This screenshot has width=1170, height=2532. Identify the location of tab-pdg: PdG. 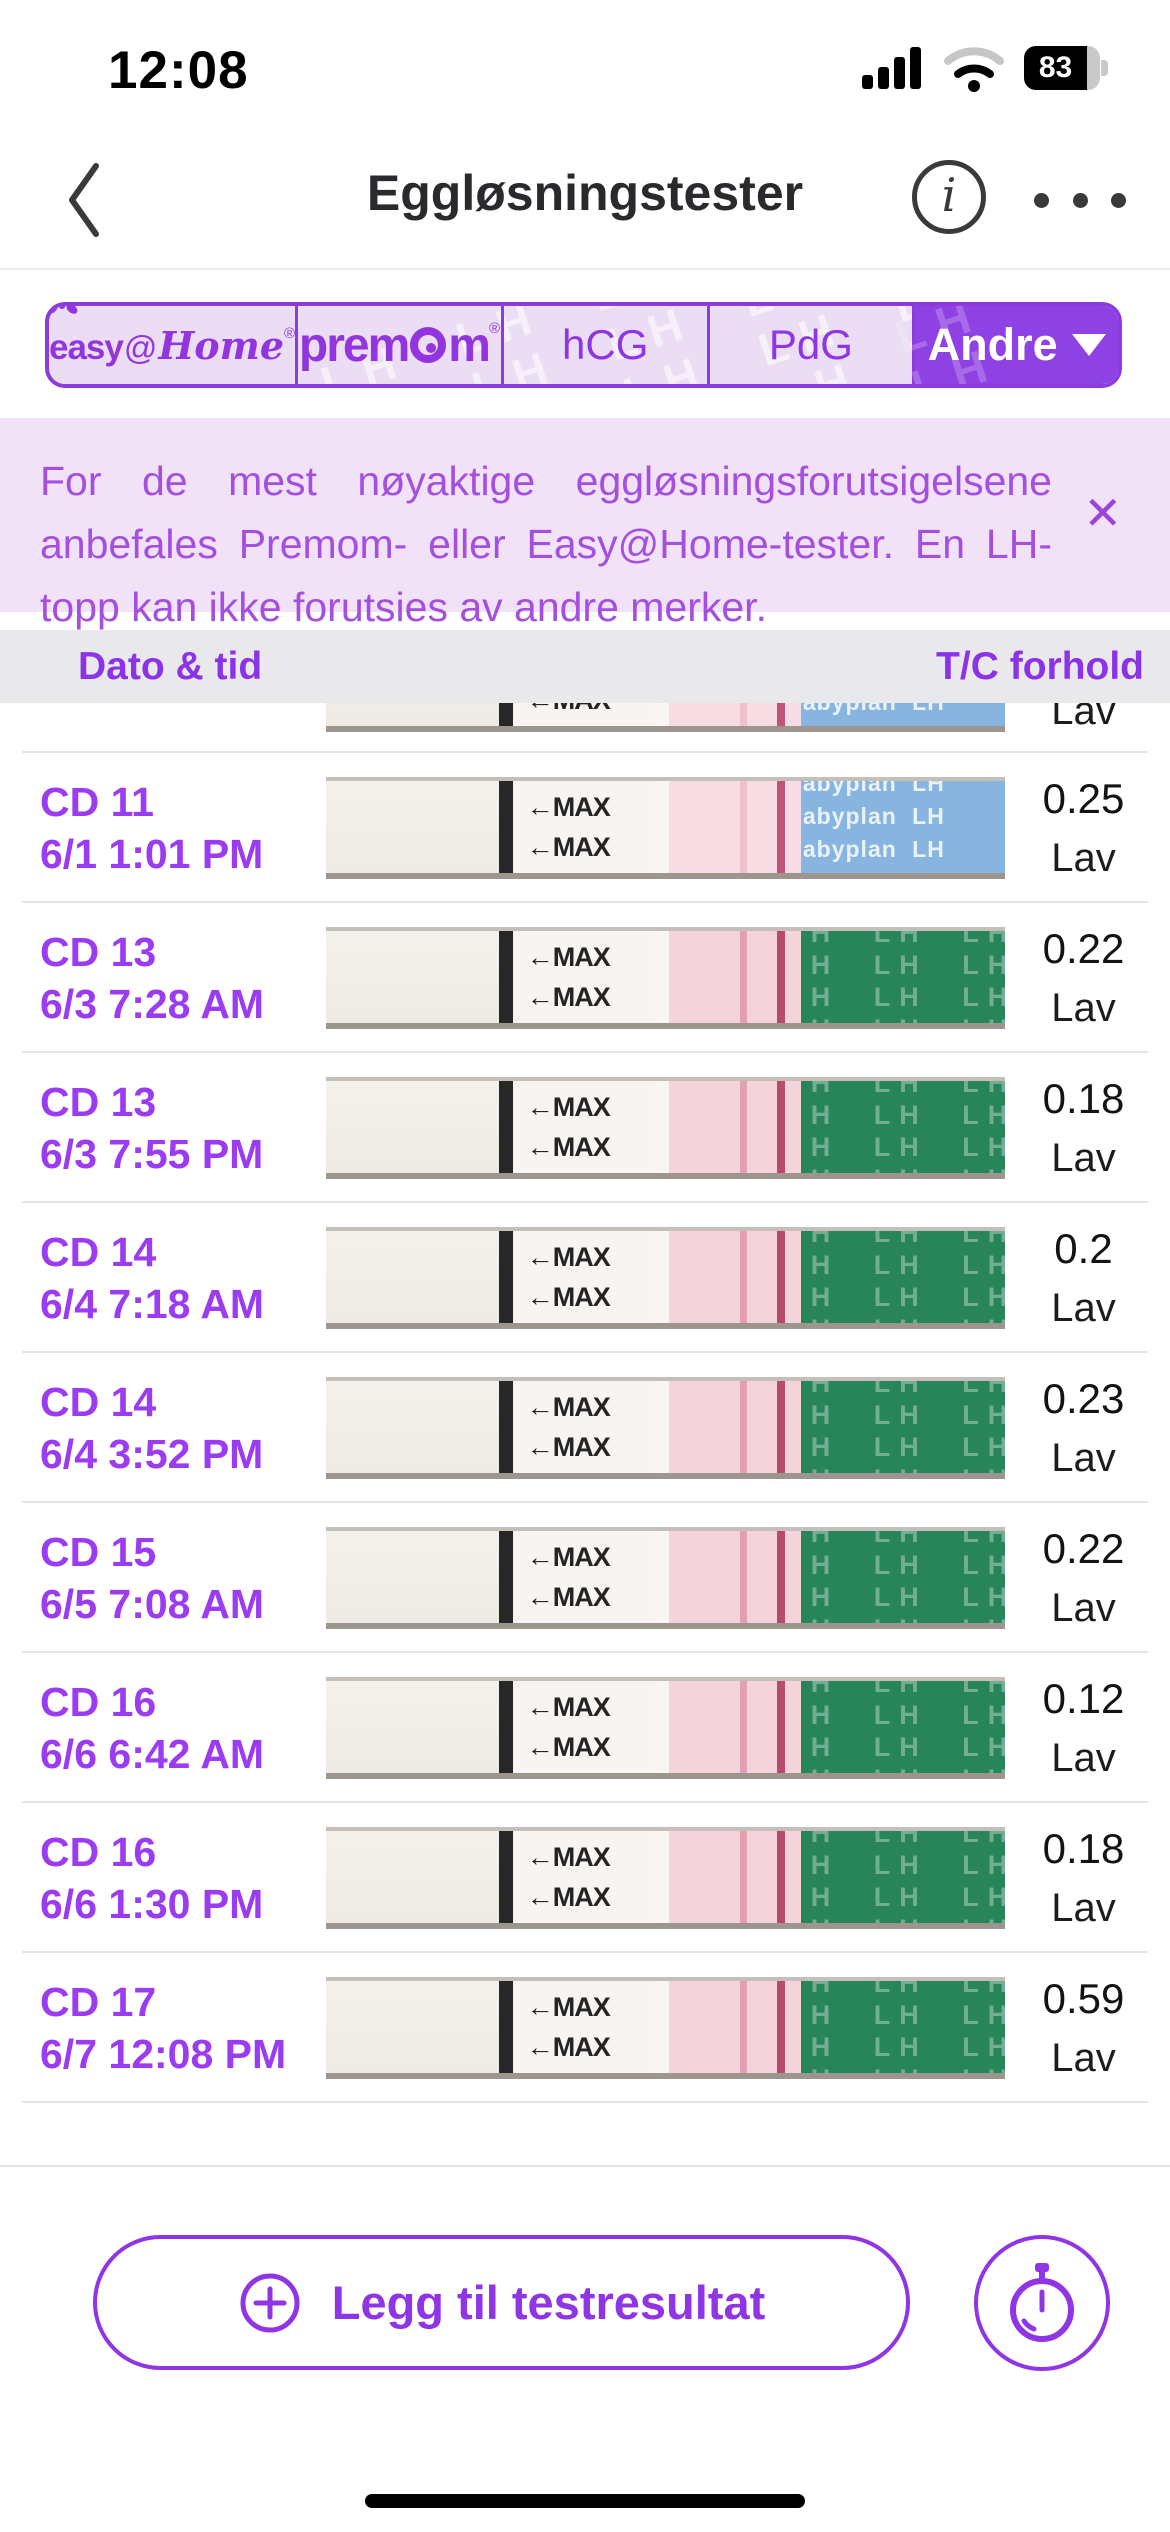
(809, 345).